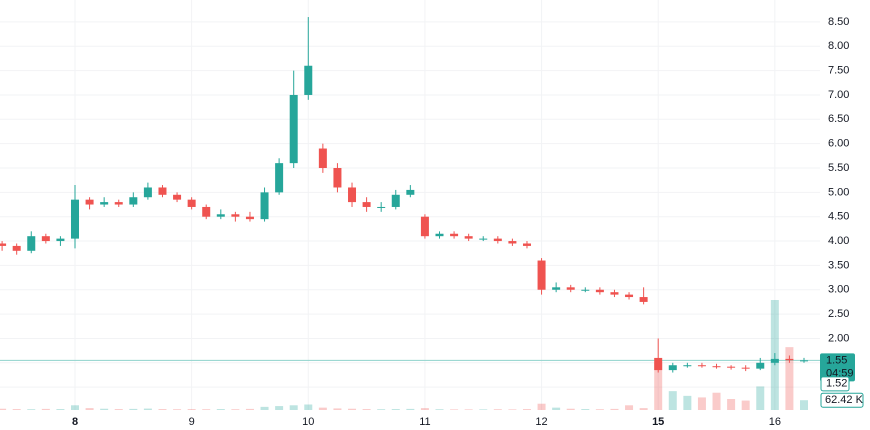  I want to click on x-tick-label: 12, so click(541, 422).